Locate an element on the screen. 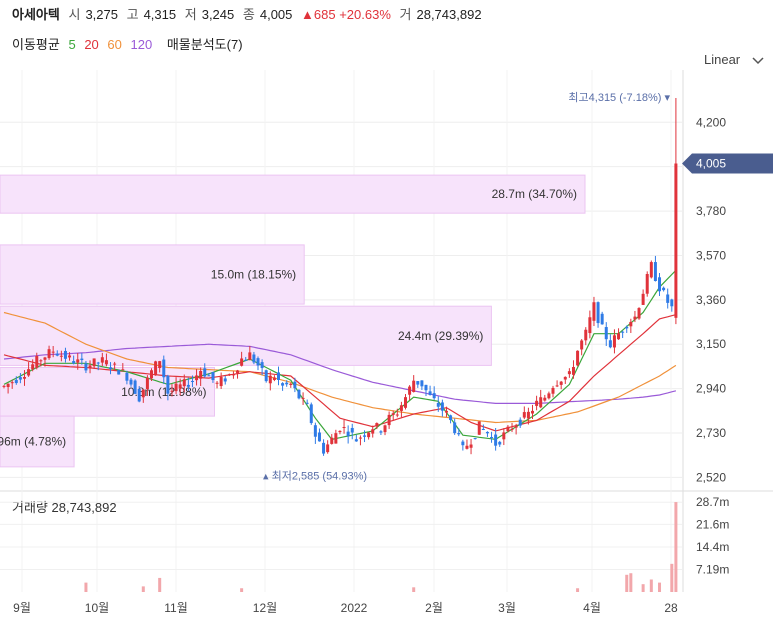 The width and height of the screenshot is (773, 620). ma20-label: 20 is located at coordinates (91, 44).